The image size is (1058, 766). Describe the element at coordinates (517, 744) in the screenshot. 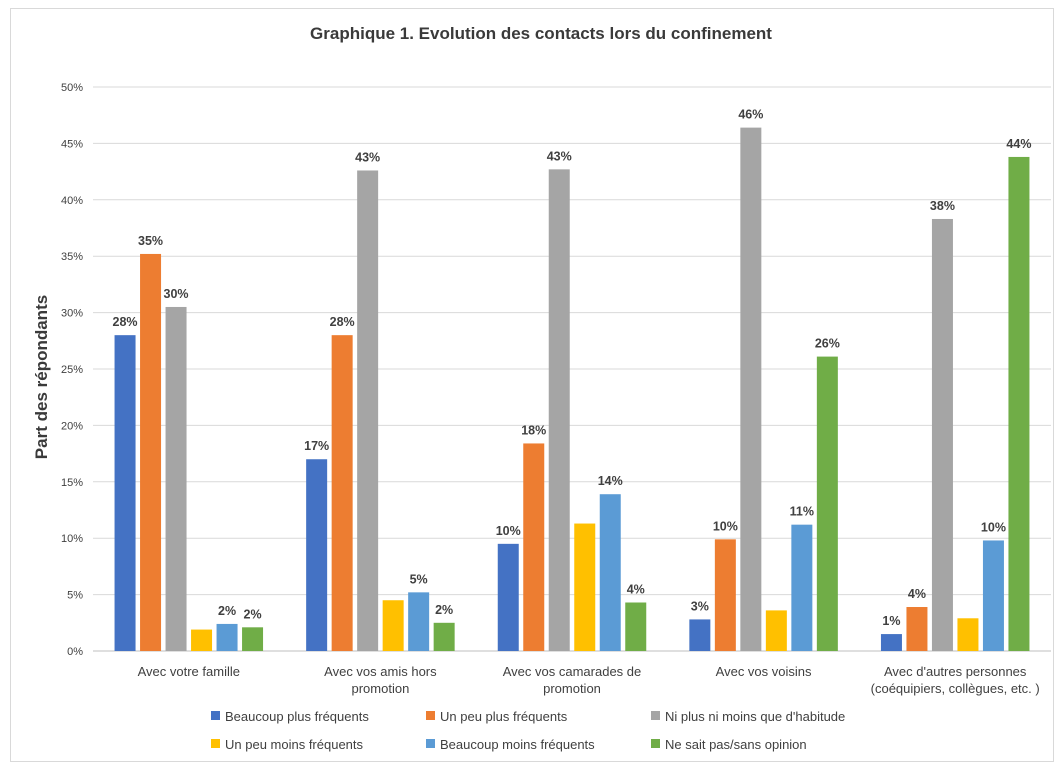

I see `legend-label: Beaucoup moins fréquents` at that location.